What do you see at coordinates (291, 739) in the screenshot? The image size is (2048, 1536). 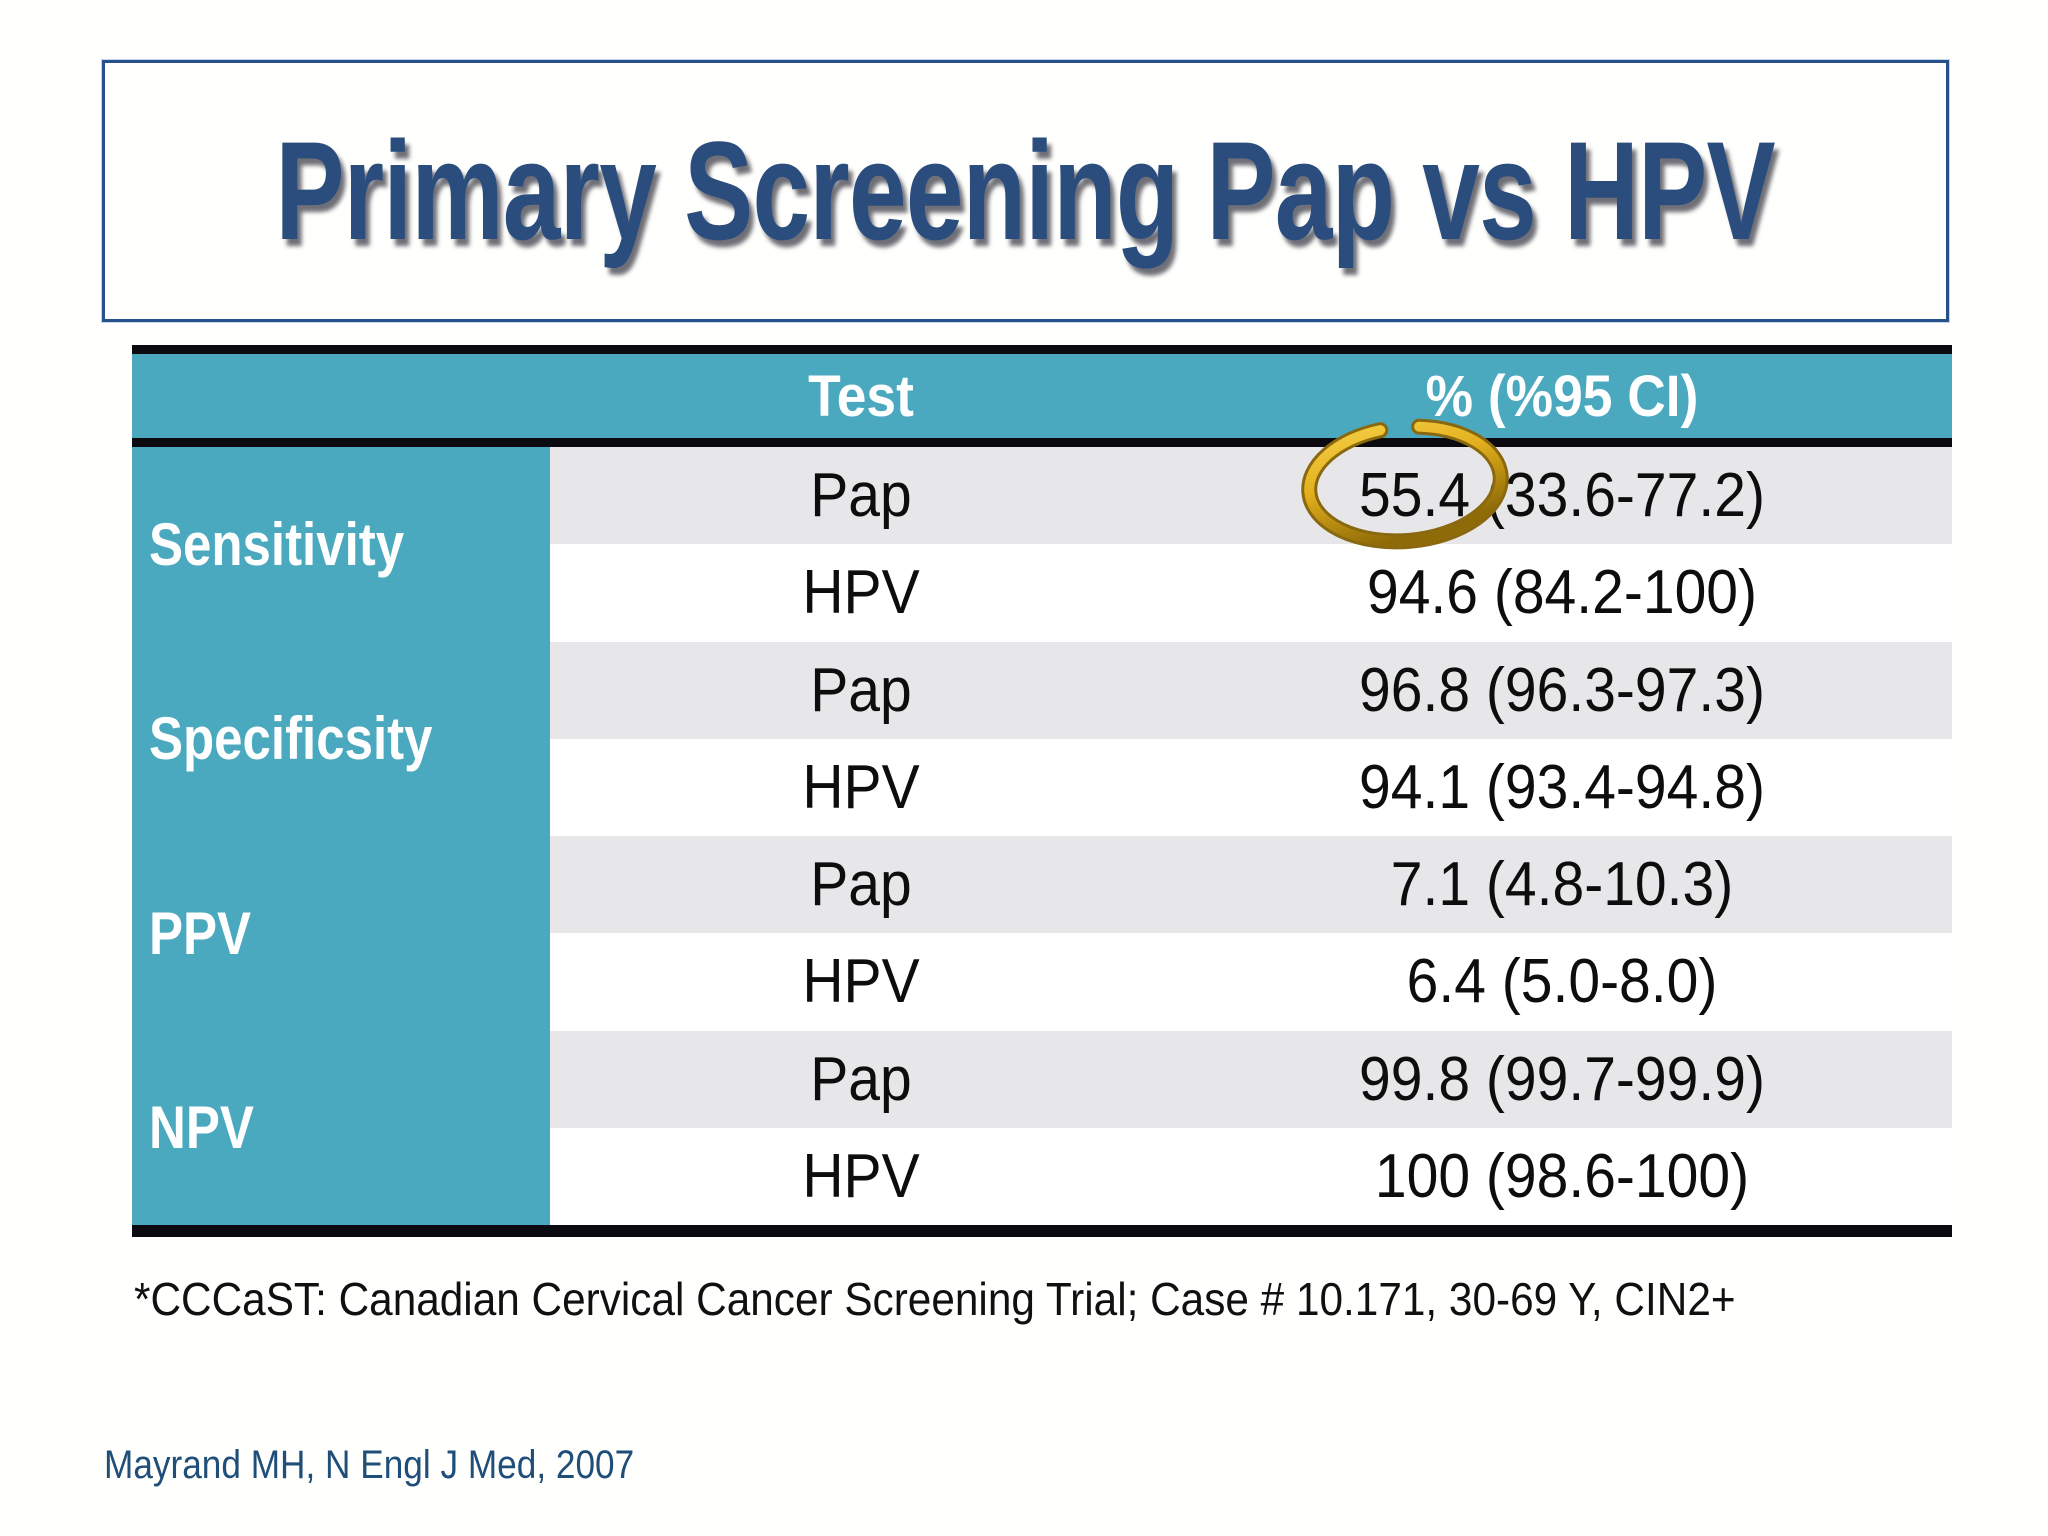 I see `metric-label-specificity: Specificsity` at bounding box center [291, 739].